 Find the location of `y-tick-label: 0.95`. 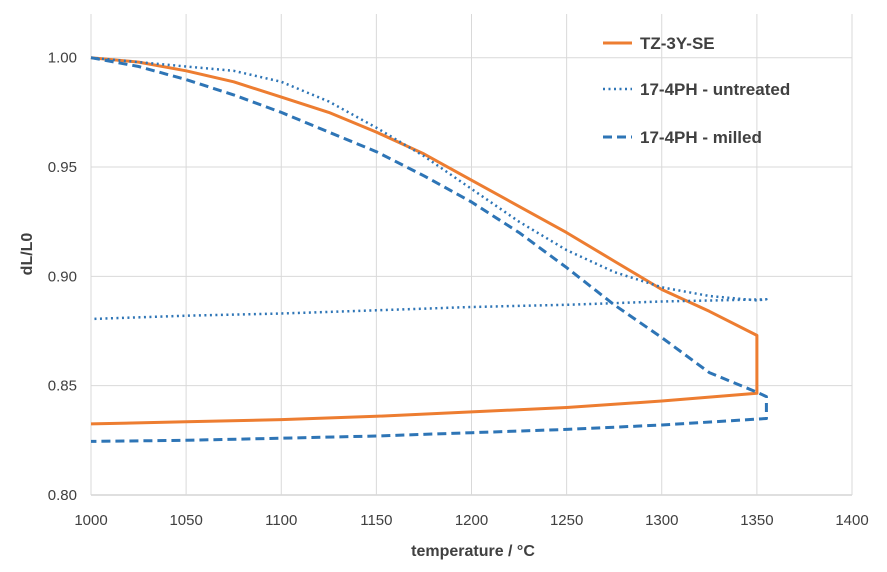

y-tick-label: 0.95 is located at coordinates (62, 167).